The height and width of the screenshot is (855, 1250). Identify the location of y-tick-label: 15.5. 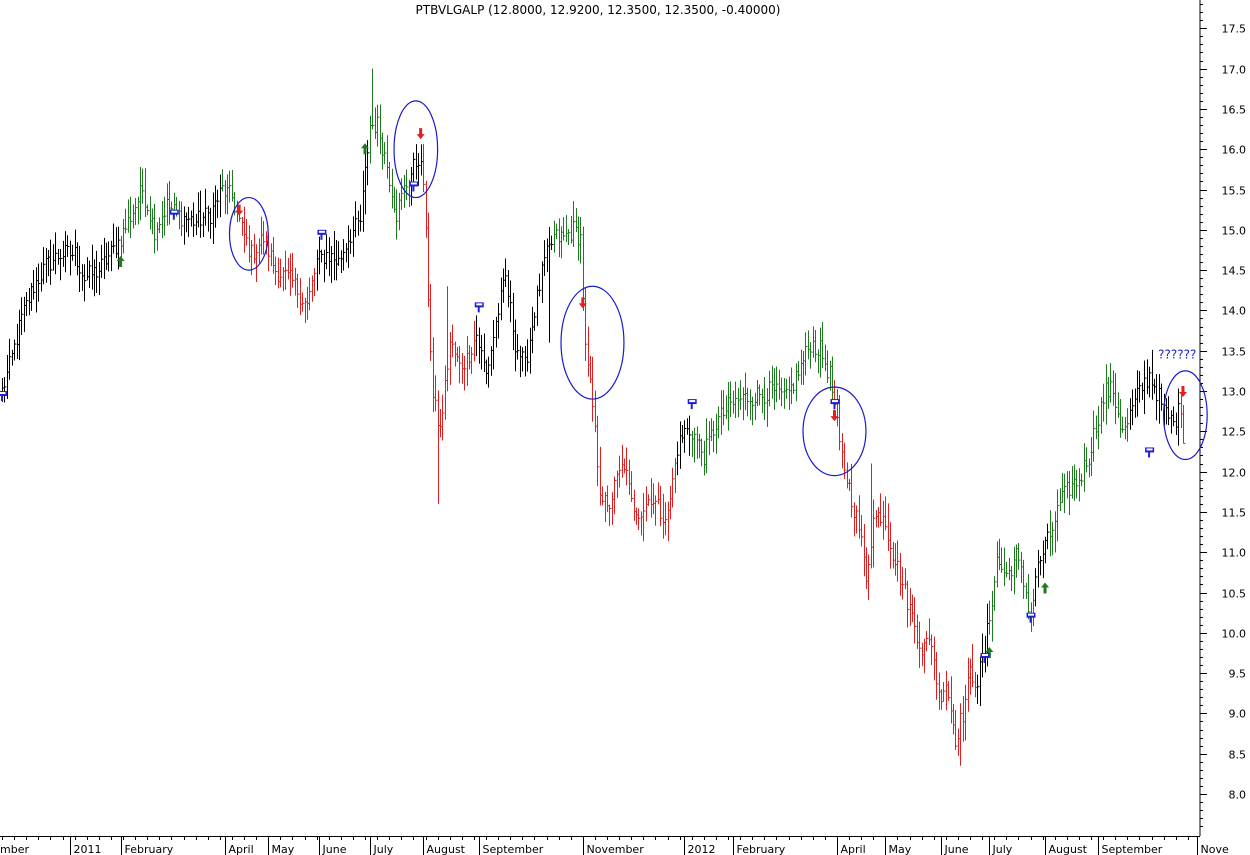
(1234, 191).